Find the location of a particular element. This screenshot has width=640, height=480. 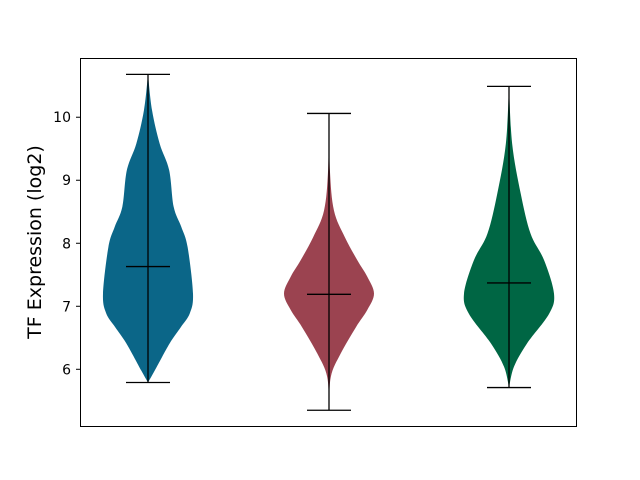

y-tick-label: 10 is located at coordinates (62, 118).